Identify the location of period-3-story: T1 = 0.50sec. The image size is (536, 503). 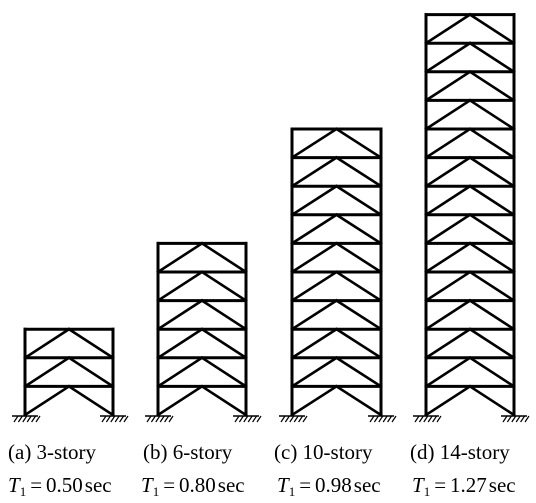
(60, 486).